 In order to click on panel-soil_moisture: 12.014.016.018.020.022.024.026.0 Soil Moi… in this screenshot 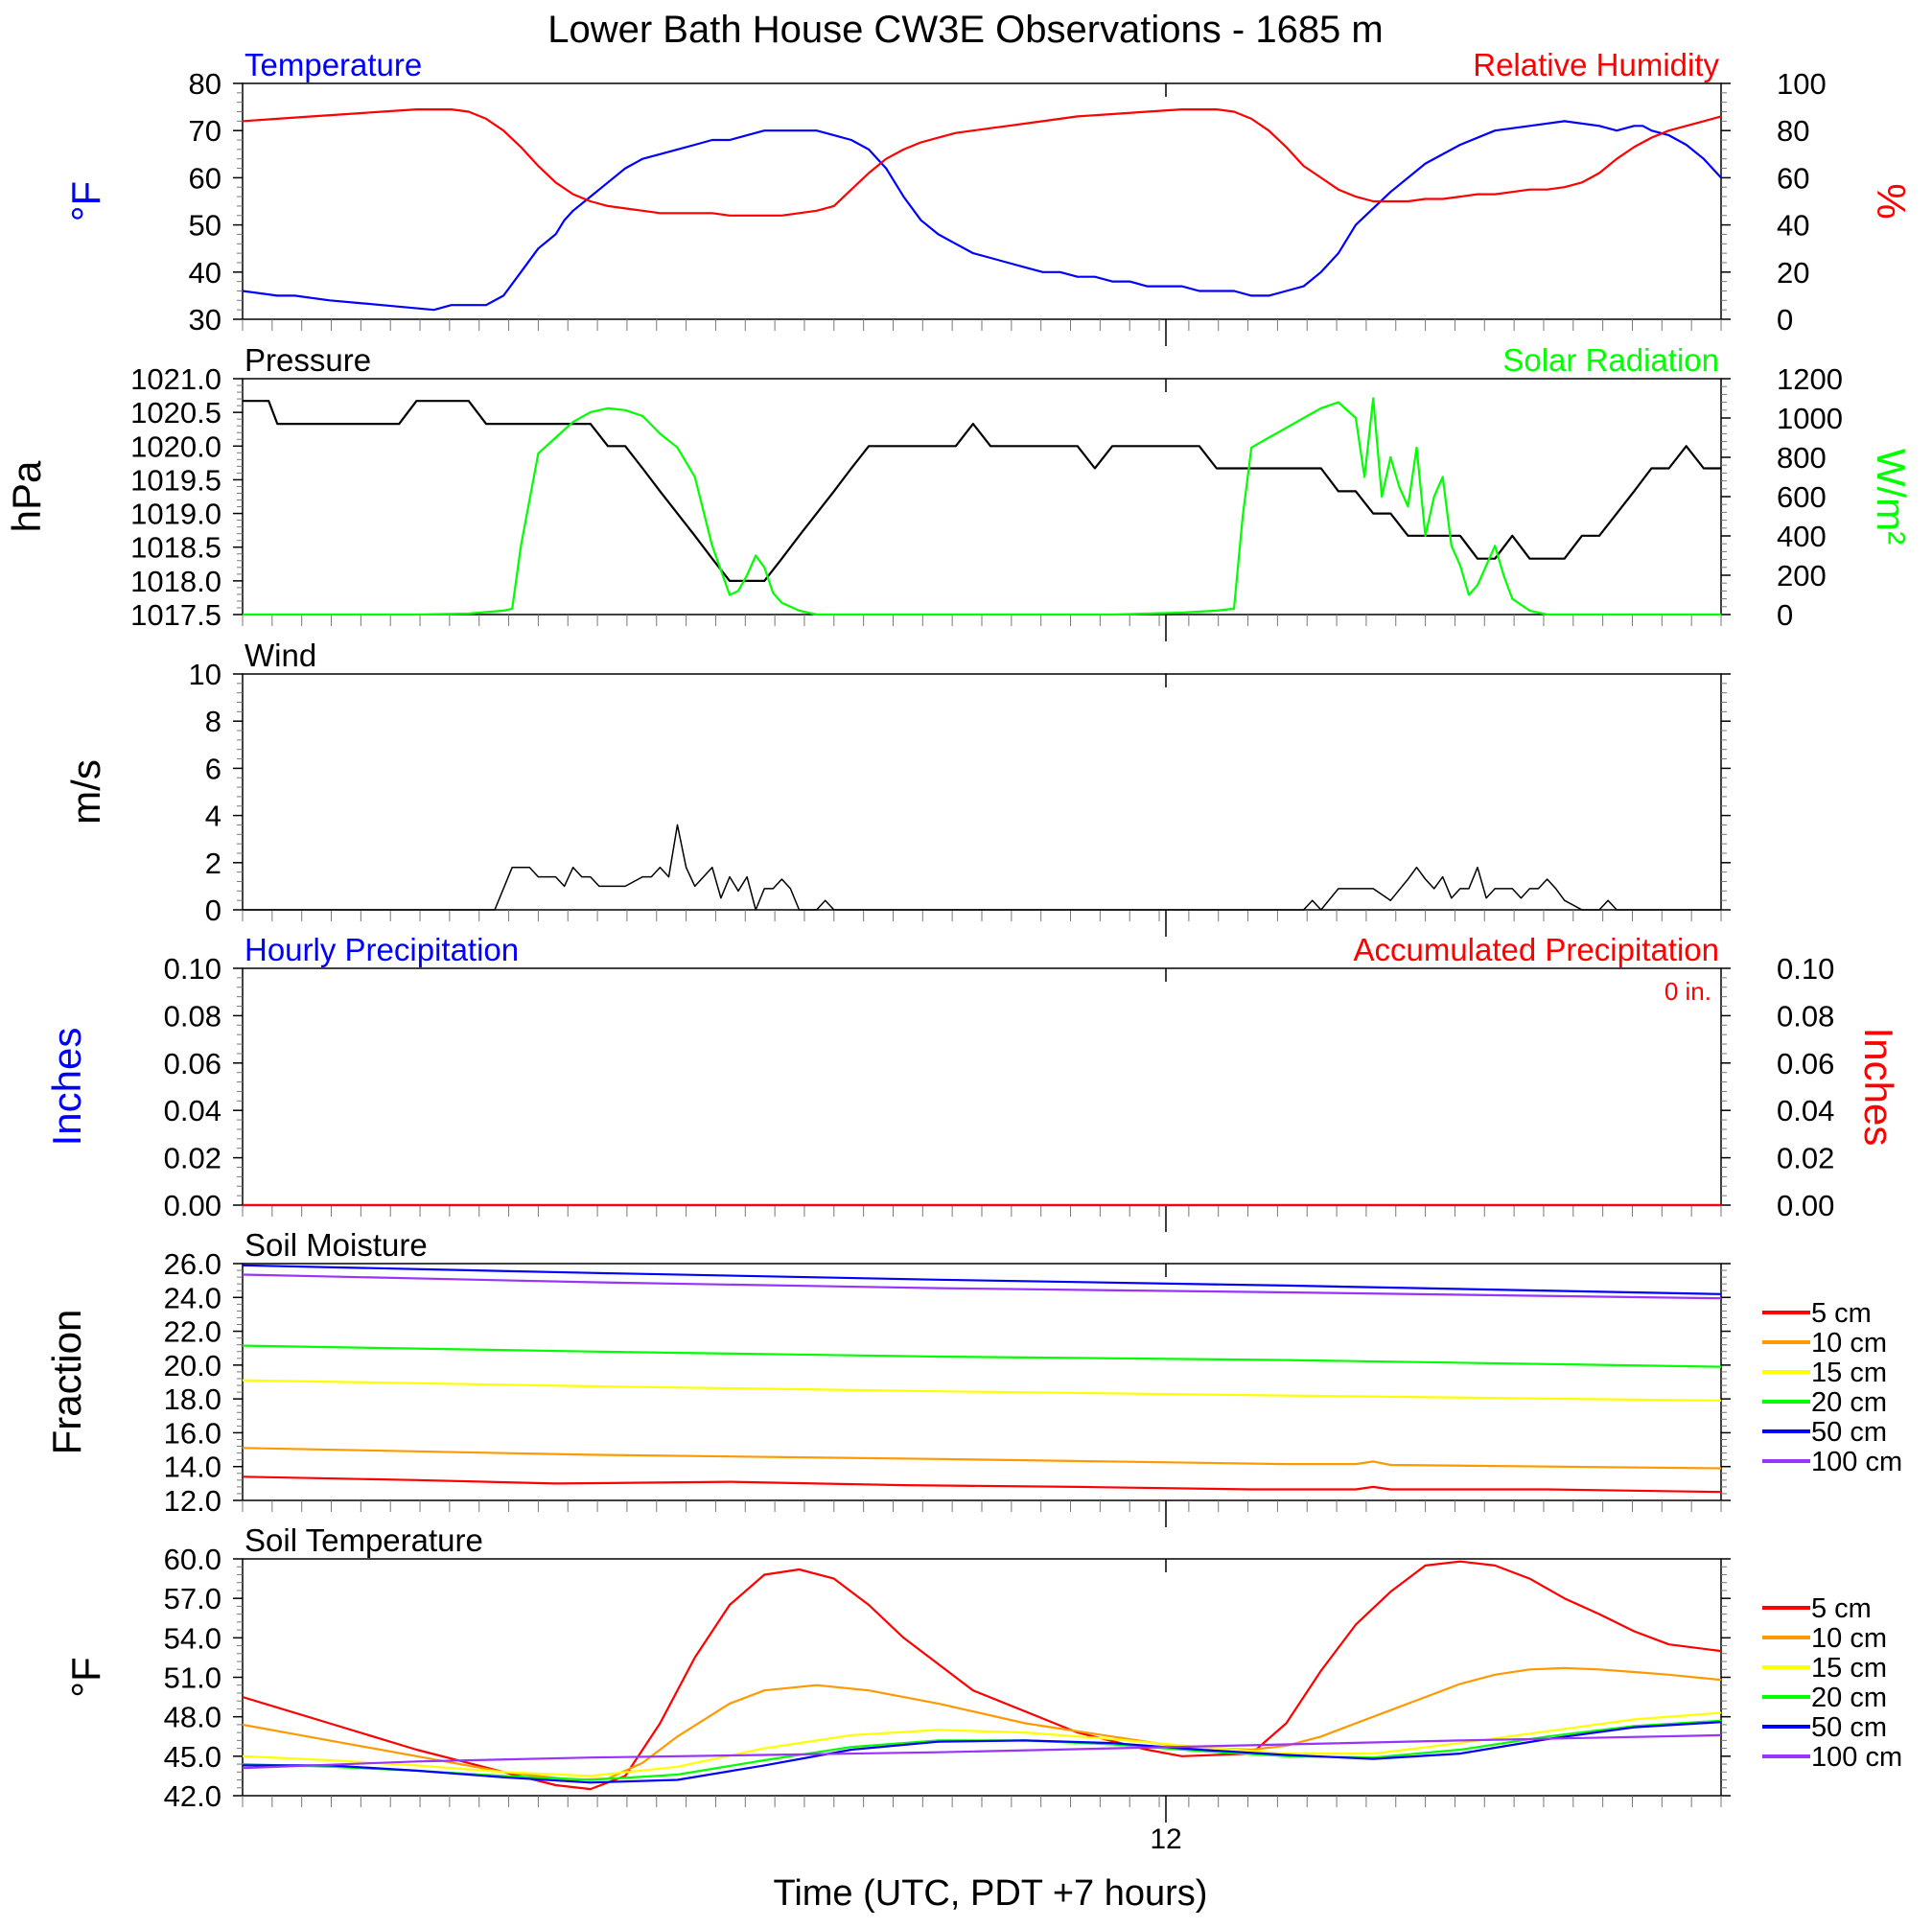, I will do `click(973, 1377)`.